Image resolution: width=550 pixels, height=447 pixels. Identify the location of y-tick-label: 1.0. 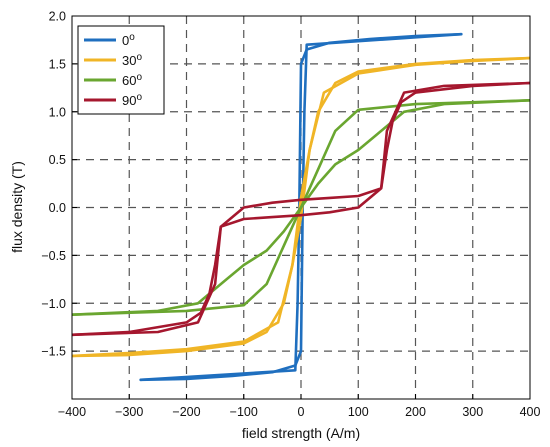
(57, 112).